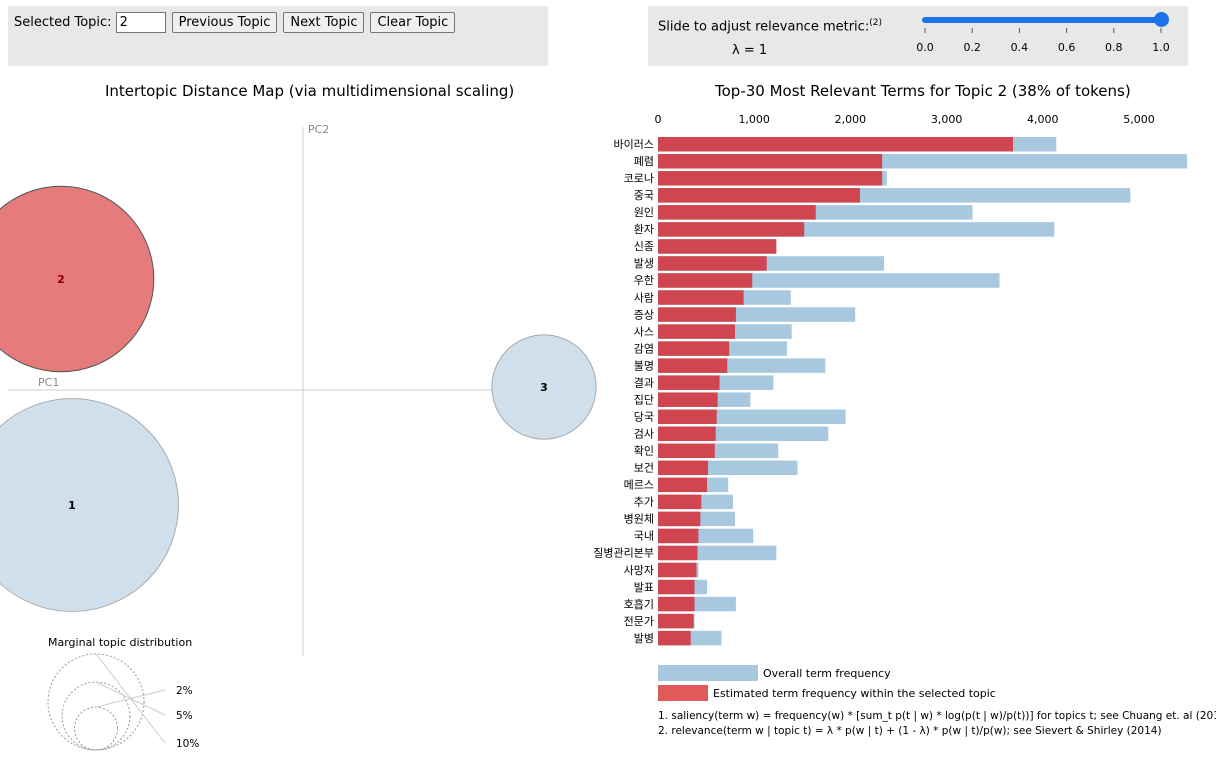  What do you see at coordinates (634, 144) in the screenshot?
I see `term-label: 바이러스` at bounding box center [634, 144].